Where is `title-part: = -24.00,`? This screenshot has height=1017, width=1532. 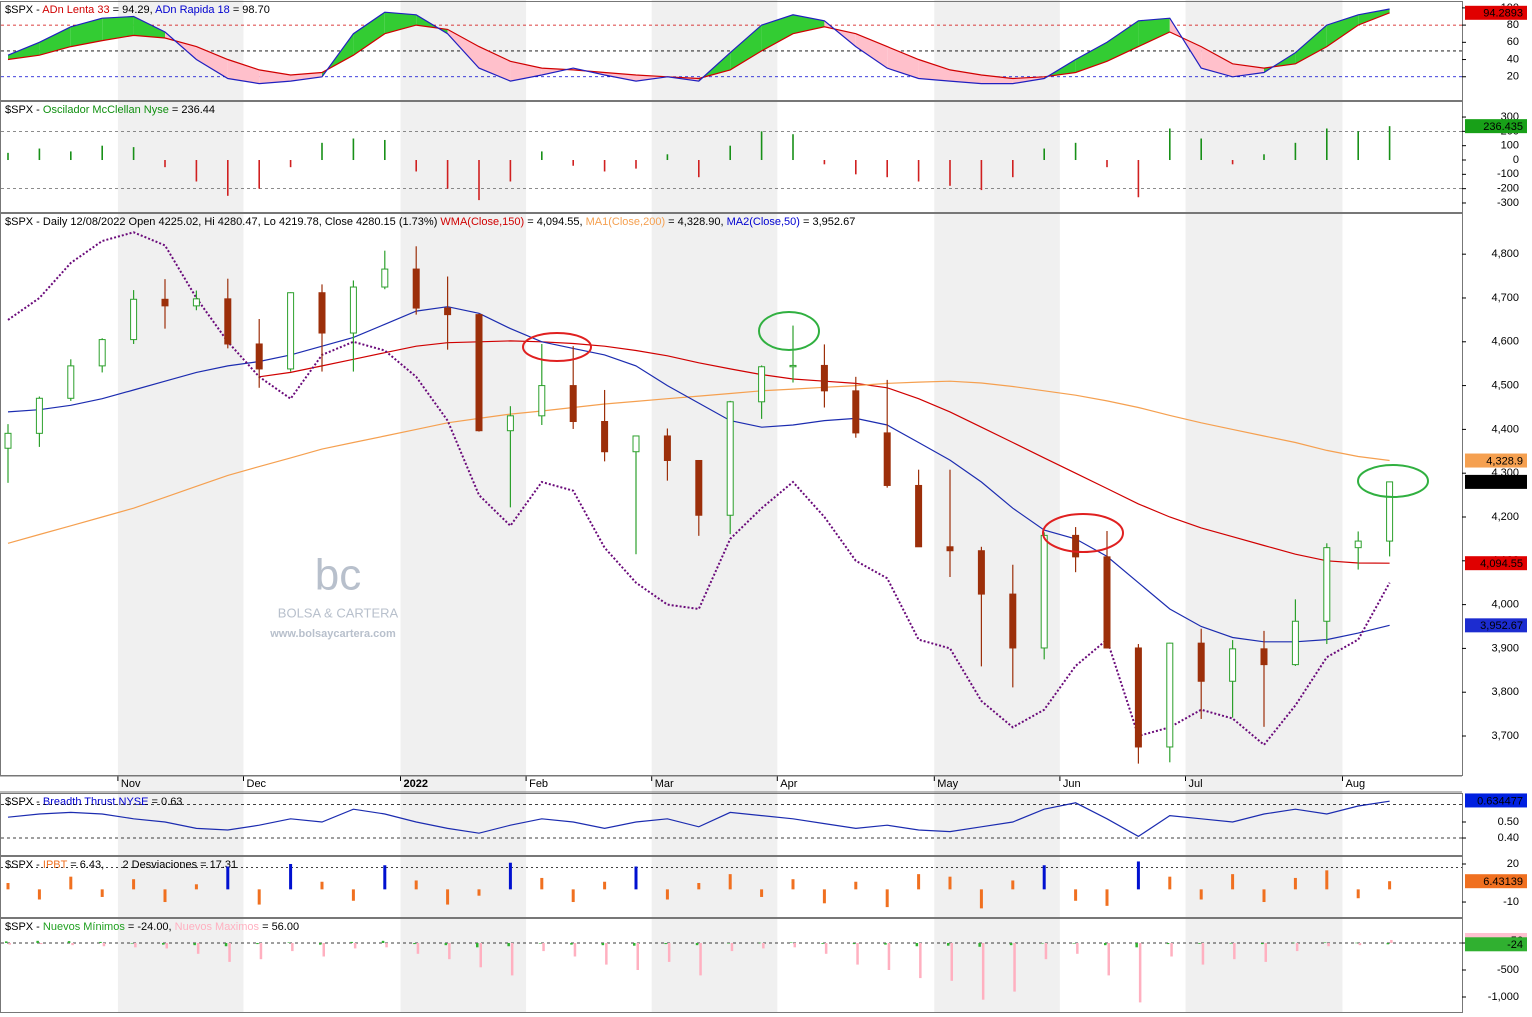
title-part: = -24.00, is located at coordinates (150, 927).